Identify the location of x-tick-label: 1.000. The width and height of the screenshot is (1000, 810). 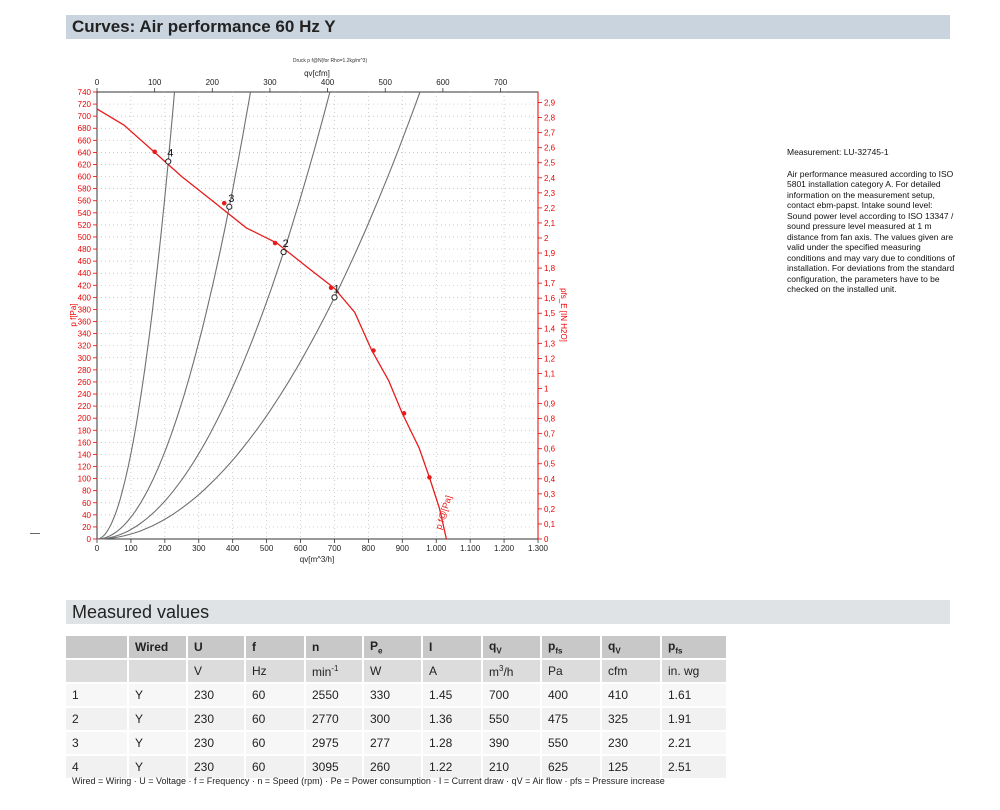
(436, 548).